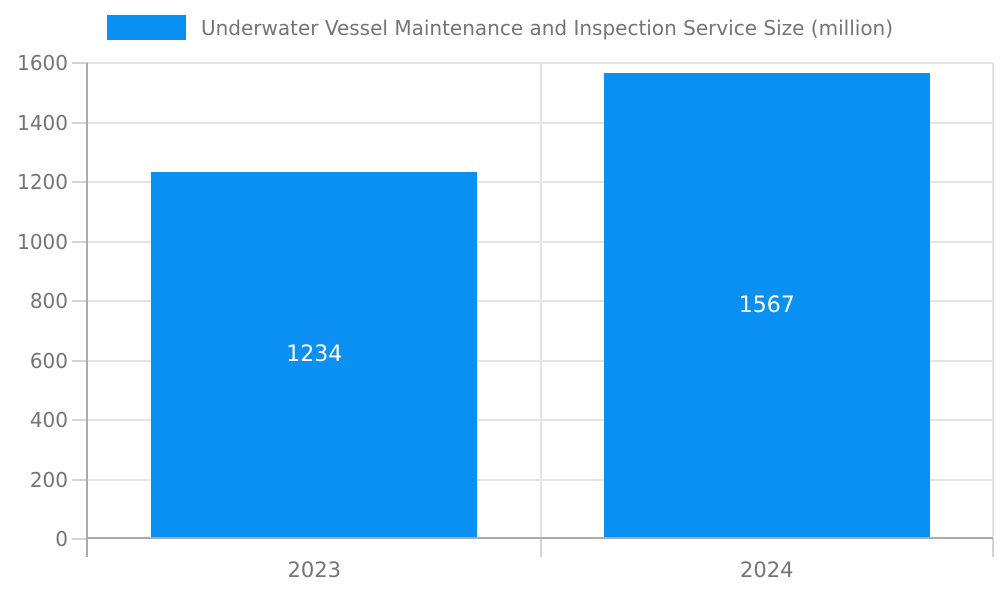 The height and width of the screenshot is (600, 1000). Describe the element at coordinates (48, 479) in the screenshot. I see `y-tick-label: 200` at that location.